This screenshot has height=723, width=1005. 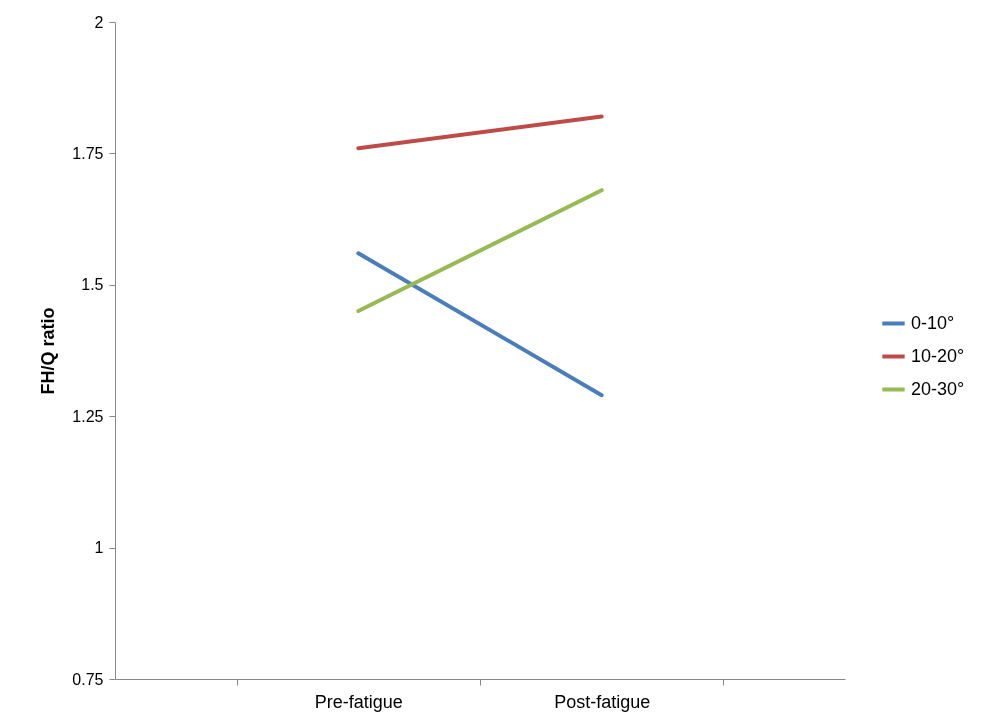 I want to click on y-tick-label: 0.75, so click(x=88, y=679).